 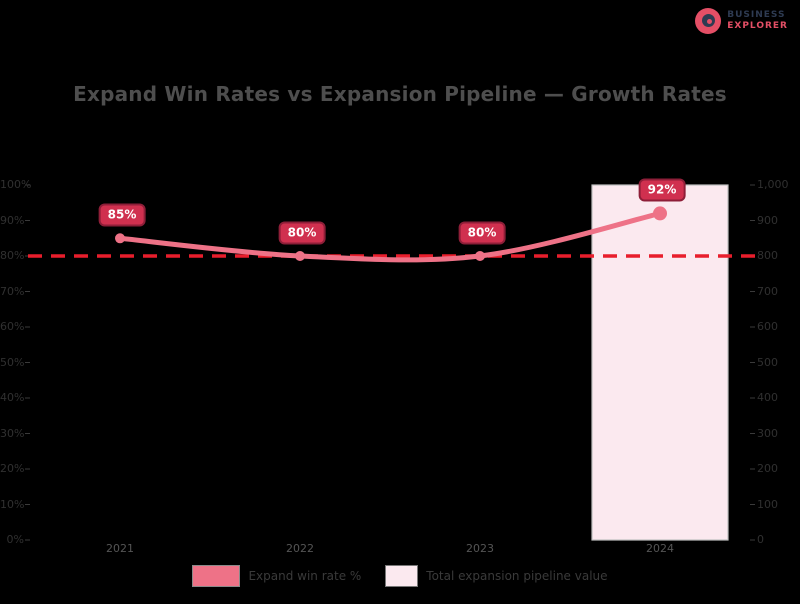 What do you see at coordinates (767, 504) in the screenshot?
I see `y-axis-label-right: 100` at bounding box center [767, 504].